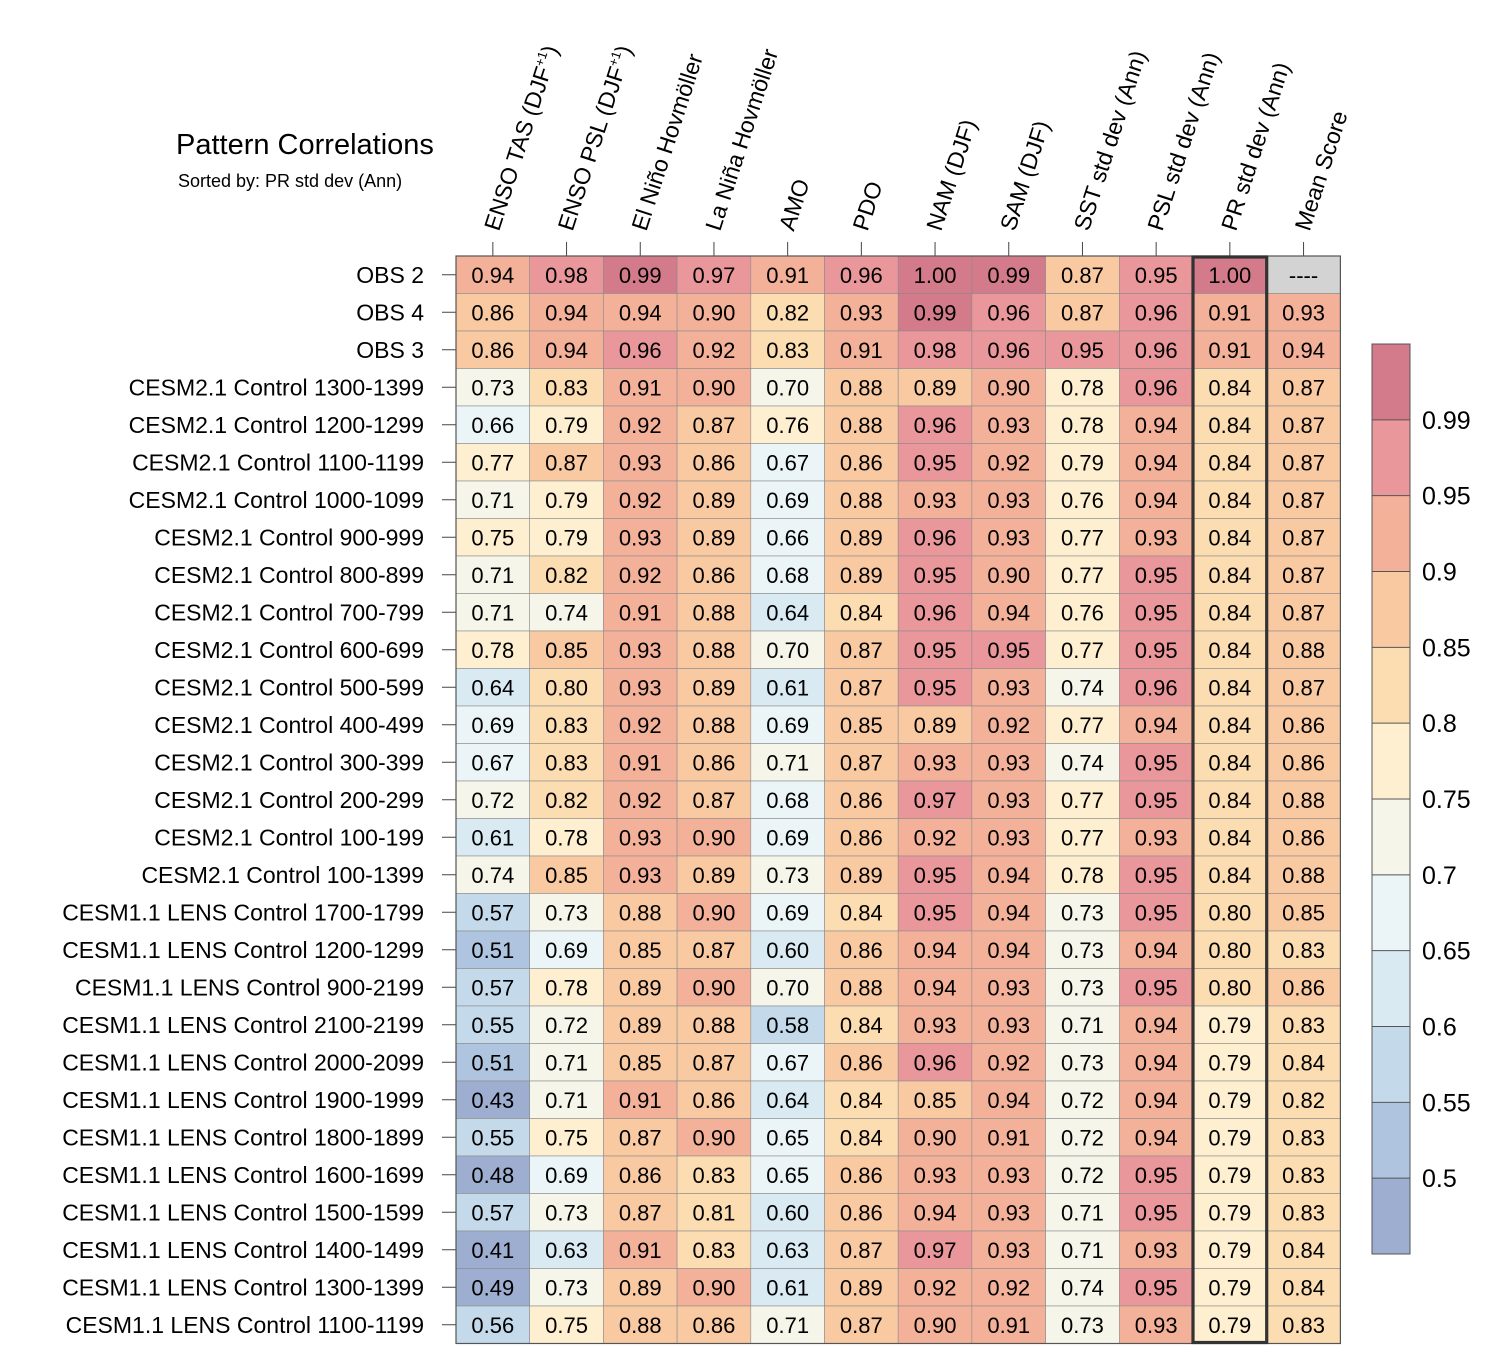 The width and height of the screenshot is (1497, 1369). What do you see at coordinates (935, 350) in the screenshot?
I see `cell-value-label: 0.98` at bounding box center [935, 350].